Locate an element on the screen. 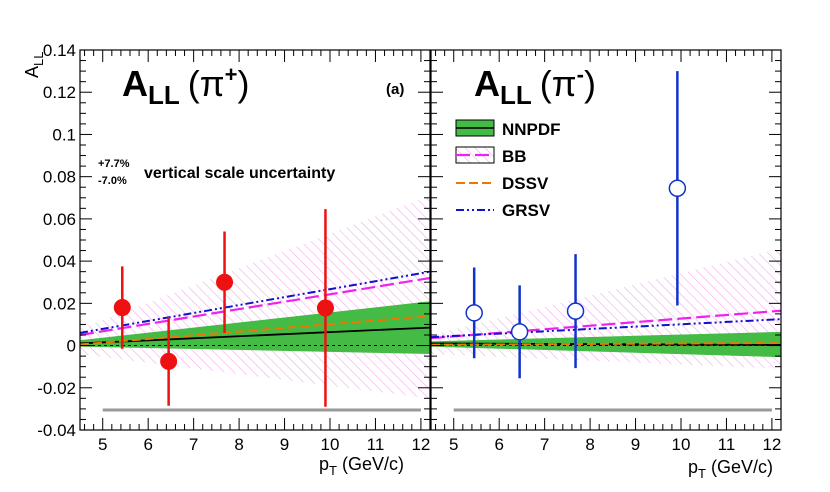 The image size is (830, 492). legend-entry-grsv: GRSV is located at coordinates (503, 210).